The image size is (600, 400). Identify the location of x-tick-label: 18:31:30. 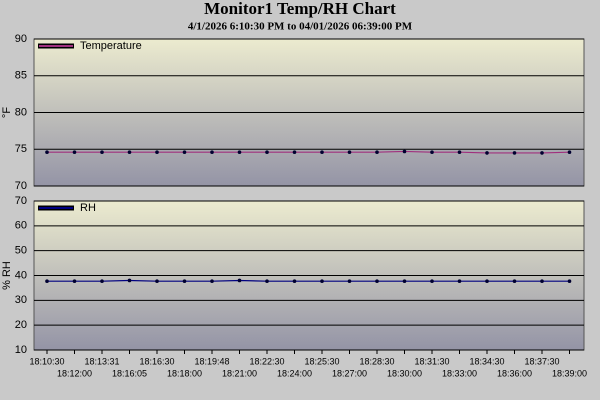
(431, 361).